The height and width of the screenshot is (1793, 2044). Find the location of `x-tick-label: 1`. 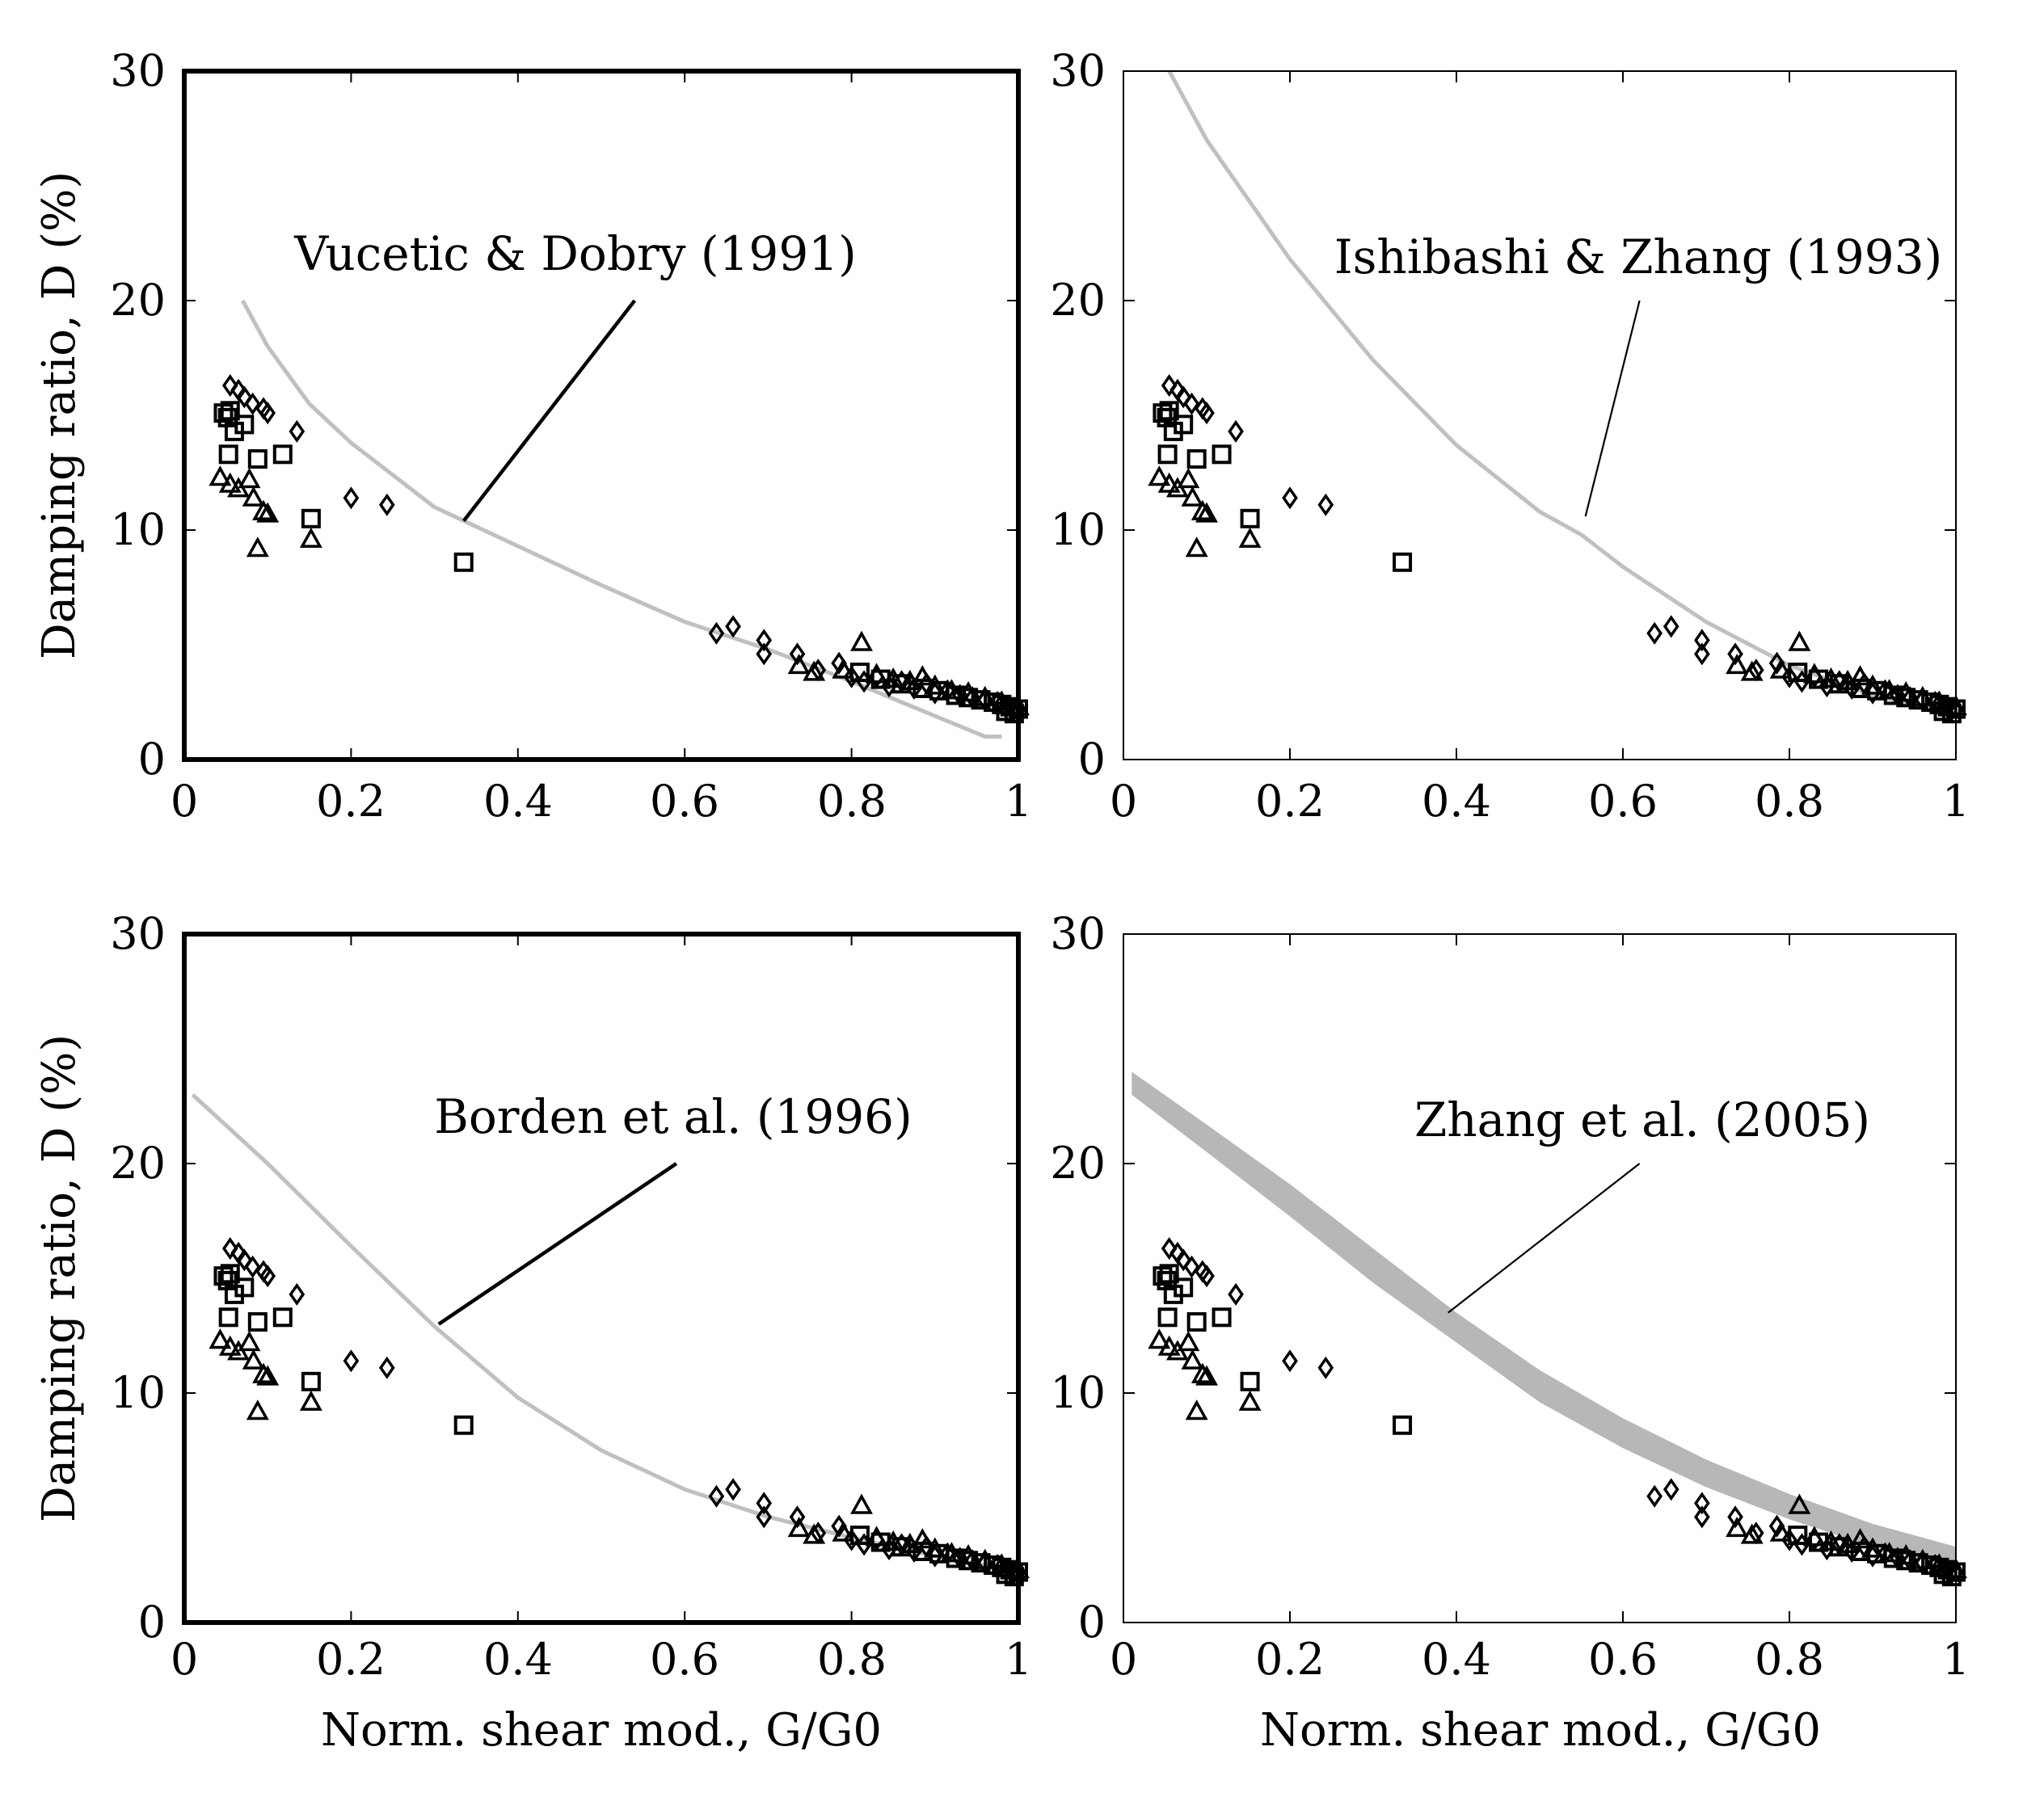

x-tick-label: 1 is located at coordinates (1018, 801).